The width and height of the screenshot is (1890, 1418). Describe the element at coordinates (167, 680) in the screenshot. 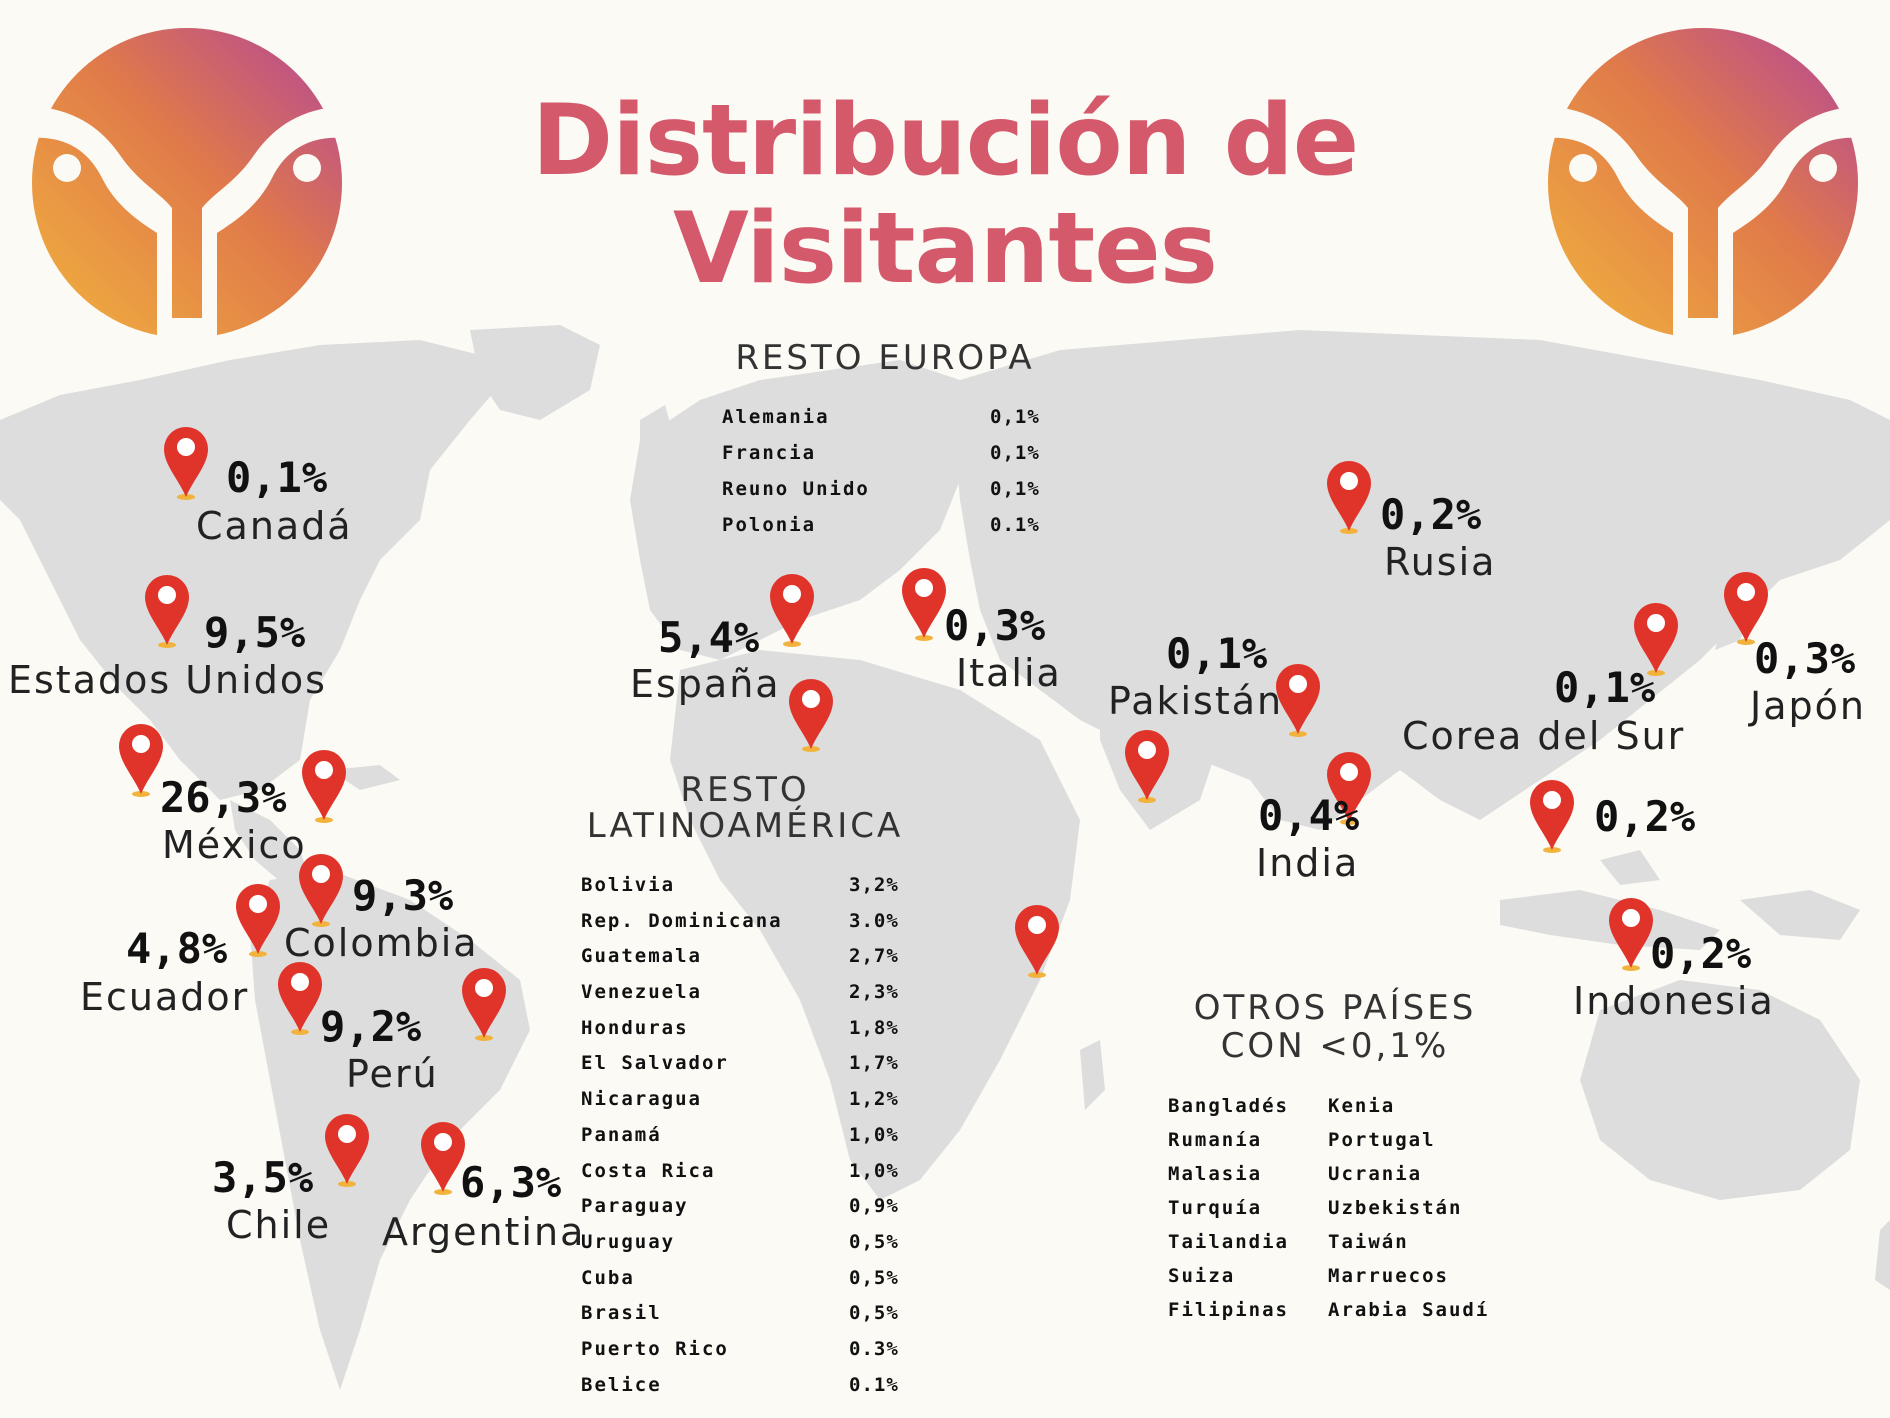

I see `usa-label: Estados Unidos` at that location.